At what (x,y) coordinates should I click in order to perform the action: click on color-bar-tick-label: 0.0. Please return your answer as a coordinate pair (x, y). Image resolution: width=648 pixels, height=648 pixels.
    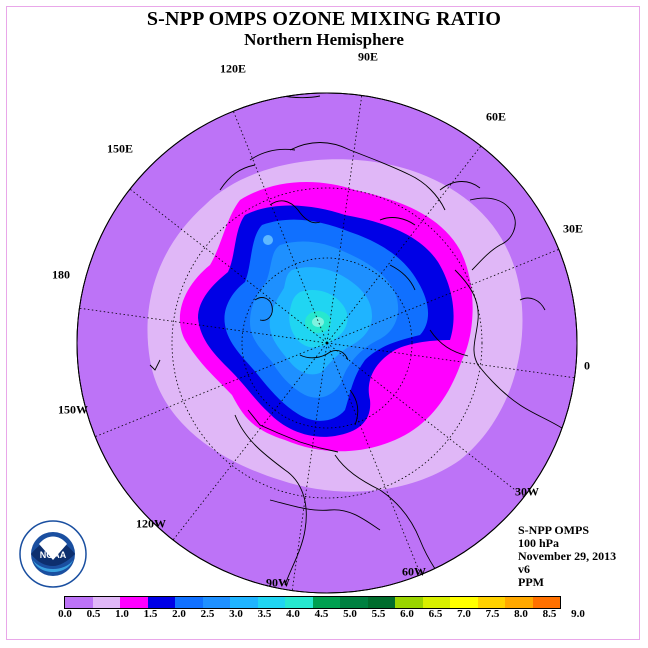
    Looking at the image, I should click on (65, 614).